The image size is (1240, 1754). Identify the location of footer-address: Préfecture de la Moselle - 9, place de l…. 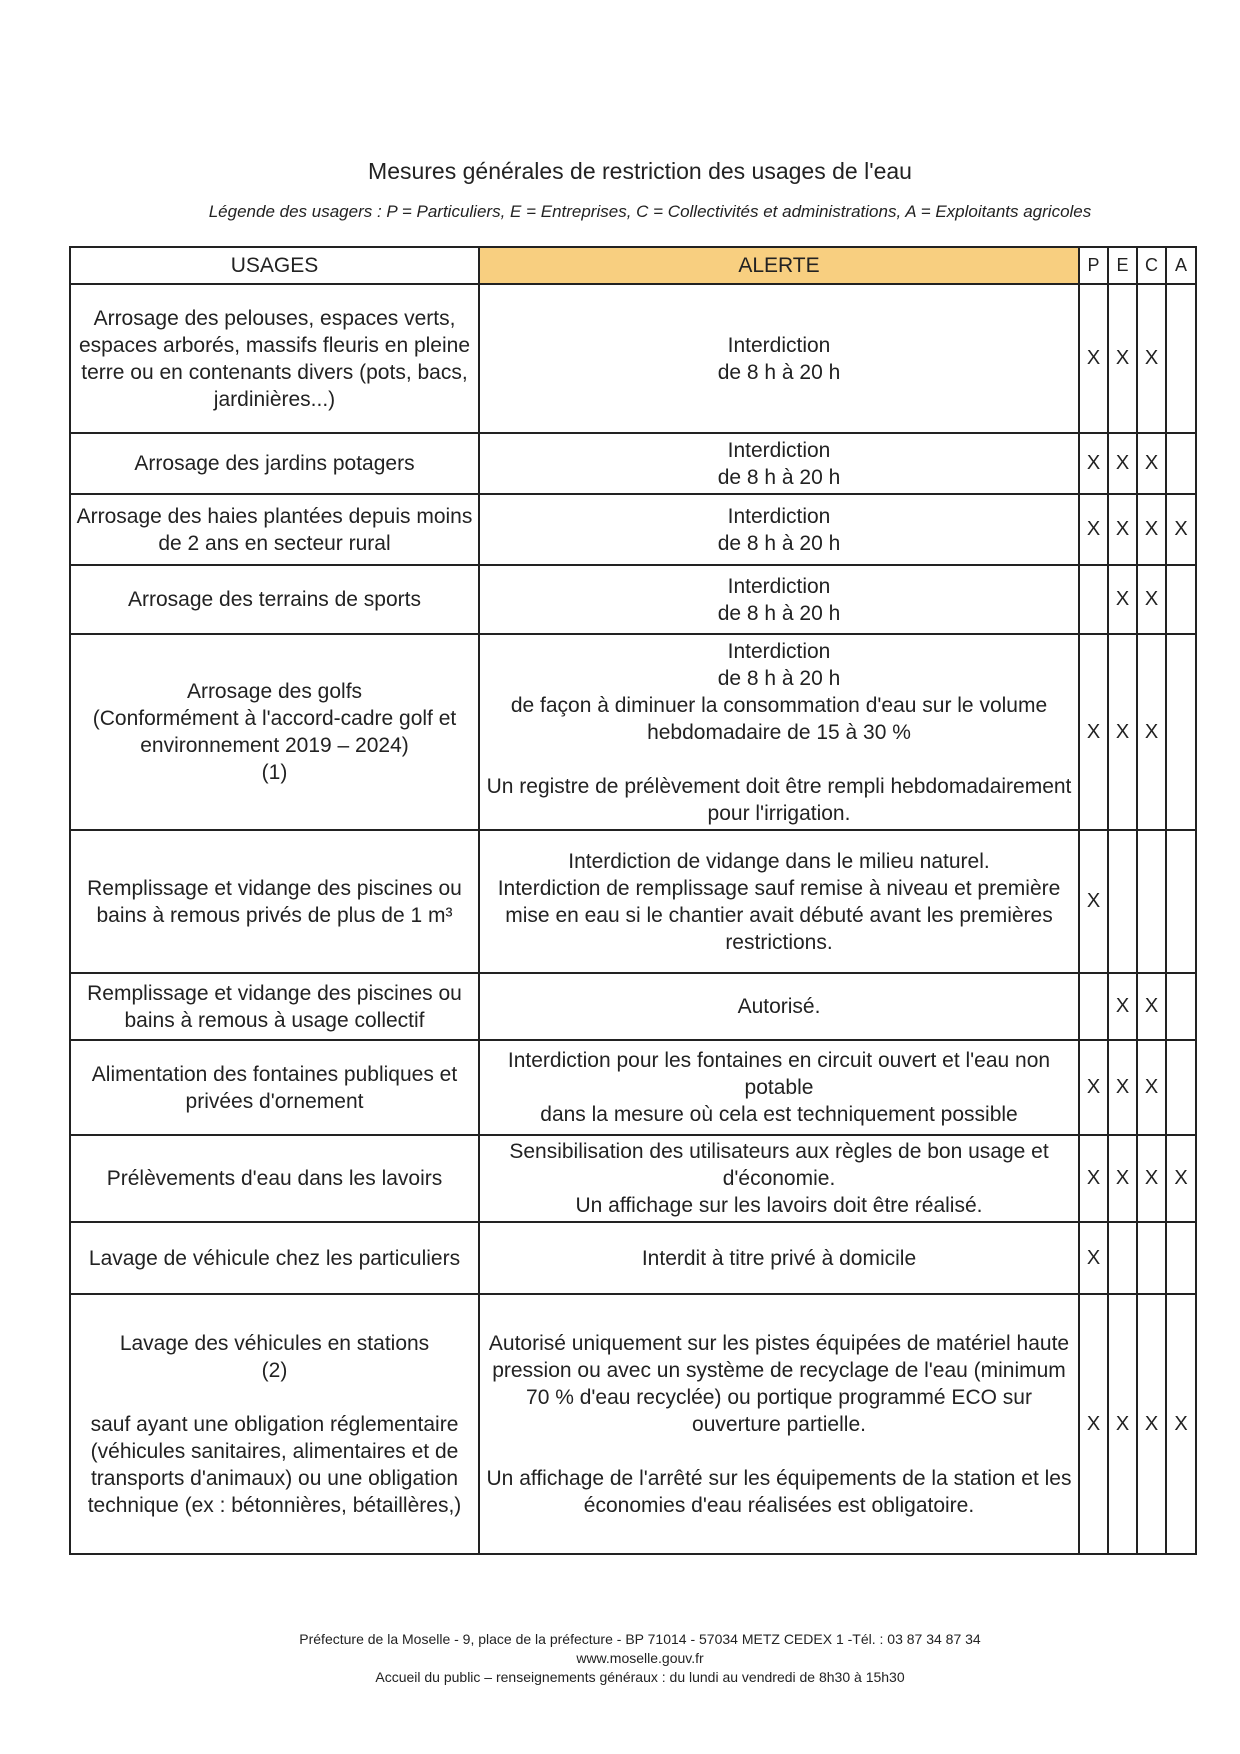
(640, 1639).